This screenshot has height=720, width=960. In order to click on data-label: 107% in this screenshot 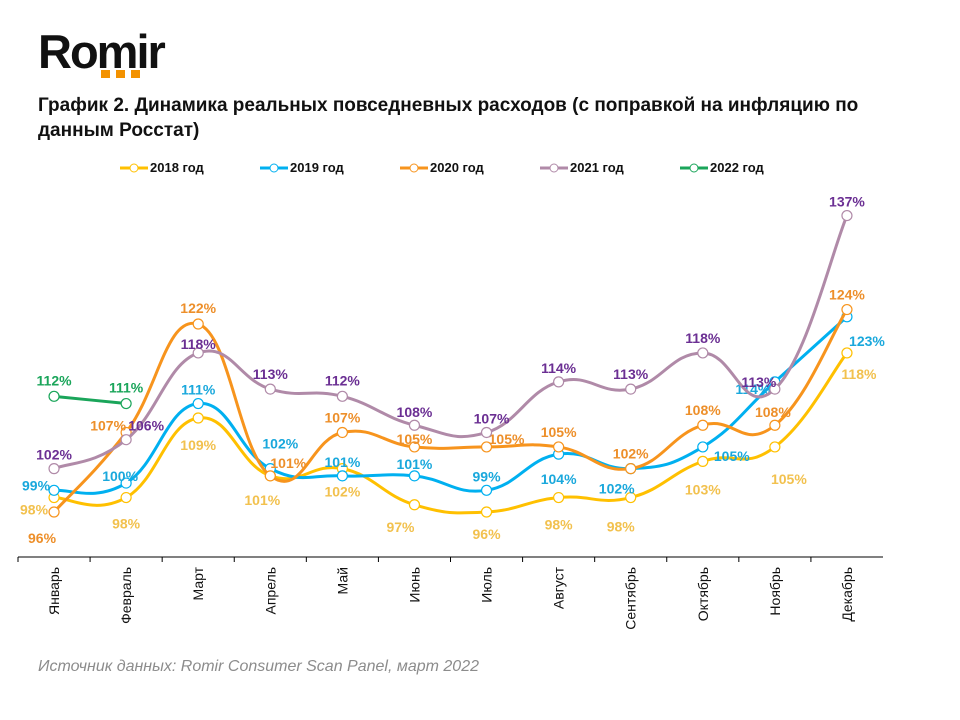, I will do `click(342, 417)`.